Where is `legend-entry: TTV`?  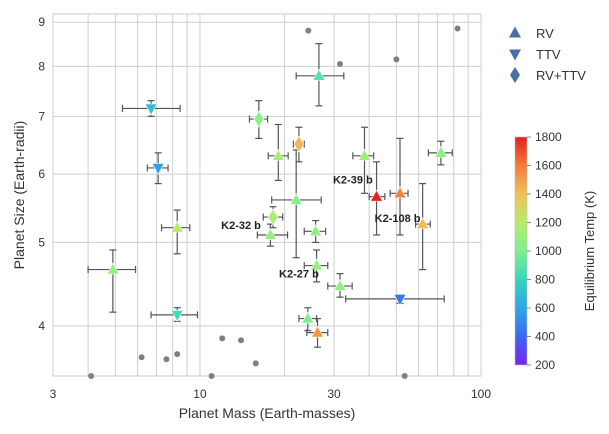 legend-entry: TTV is located at coordinates (535, 54).